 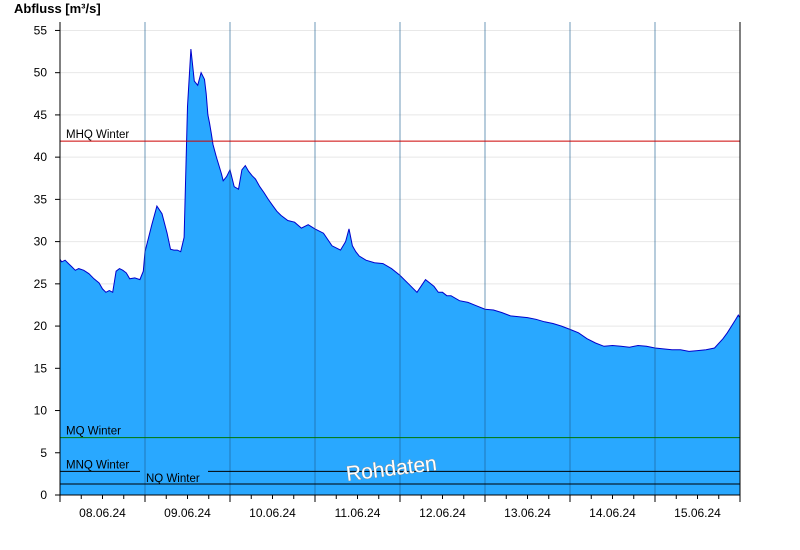 What do you see at coordinates (41, 411) in the screenshot?
I see `y-tick-label: 10` at bounding box center [41, 411].